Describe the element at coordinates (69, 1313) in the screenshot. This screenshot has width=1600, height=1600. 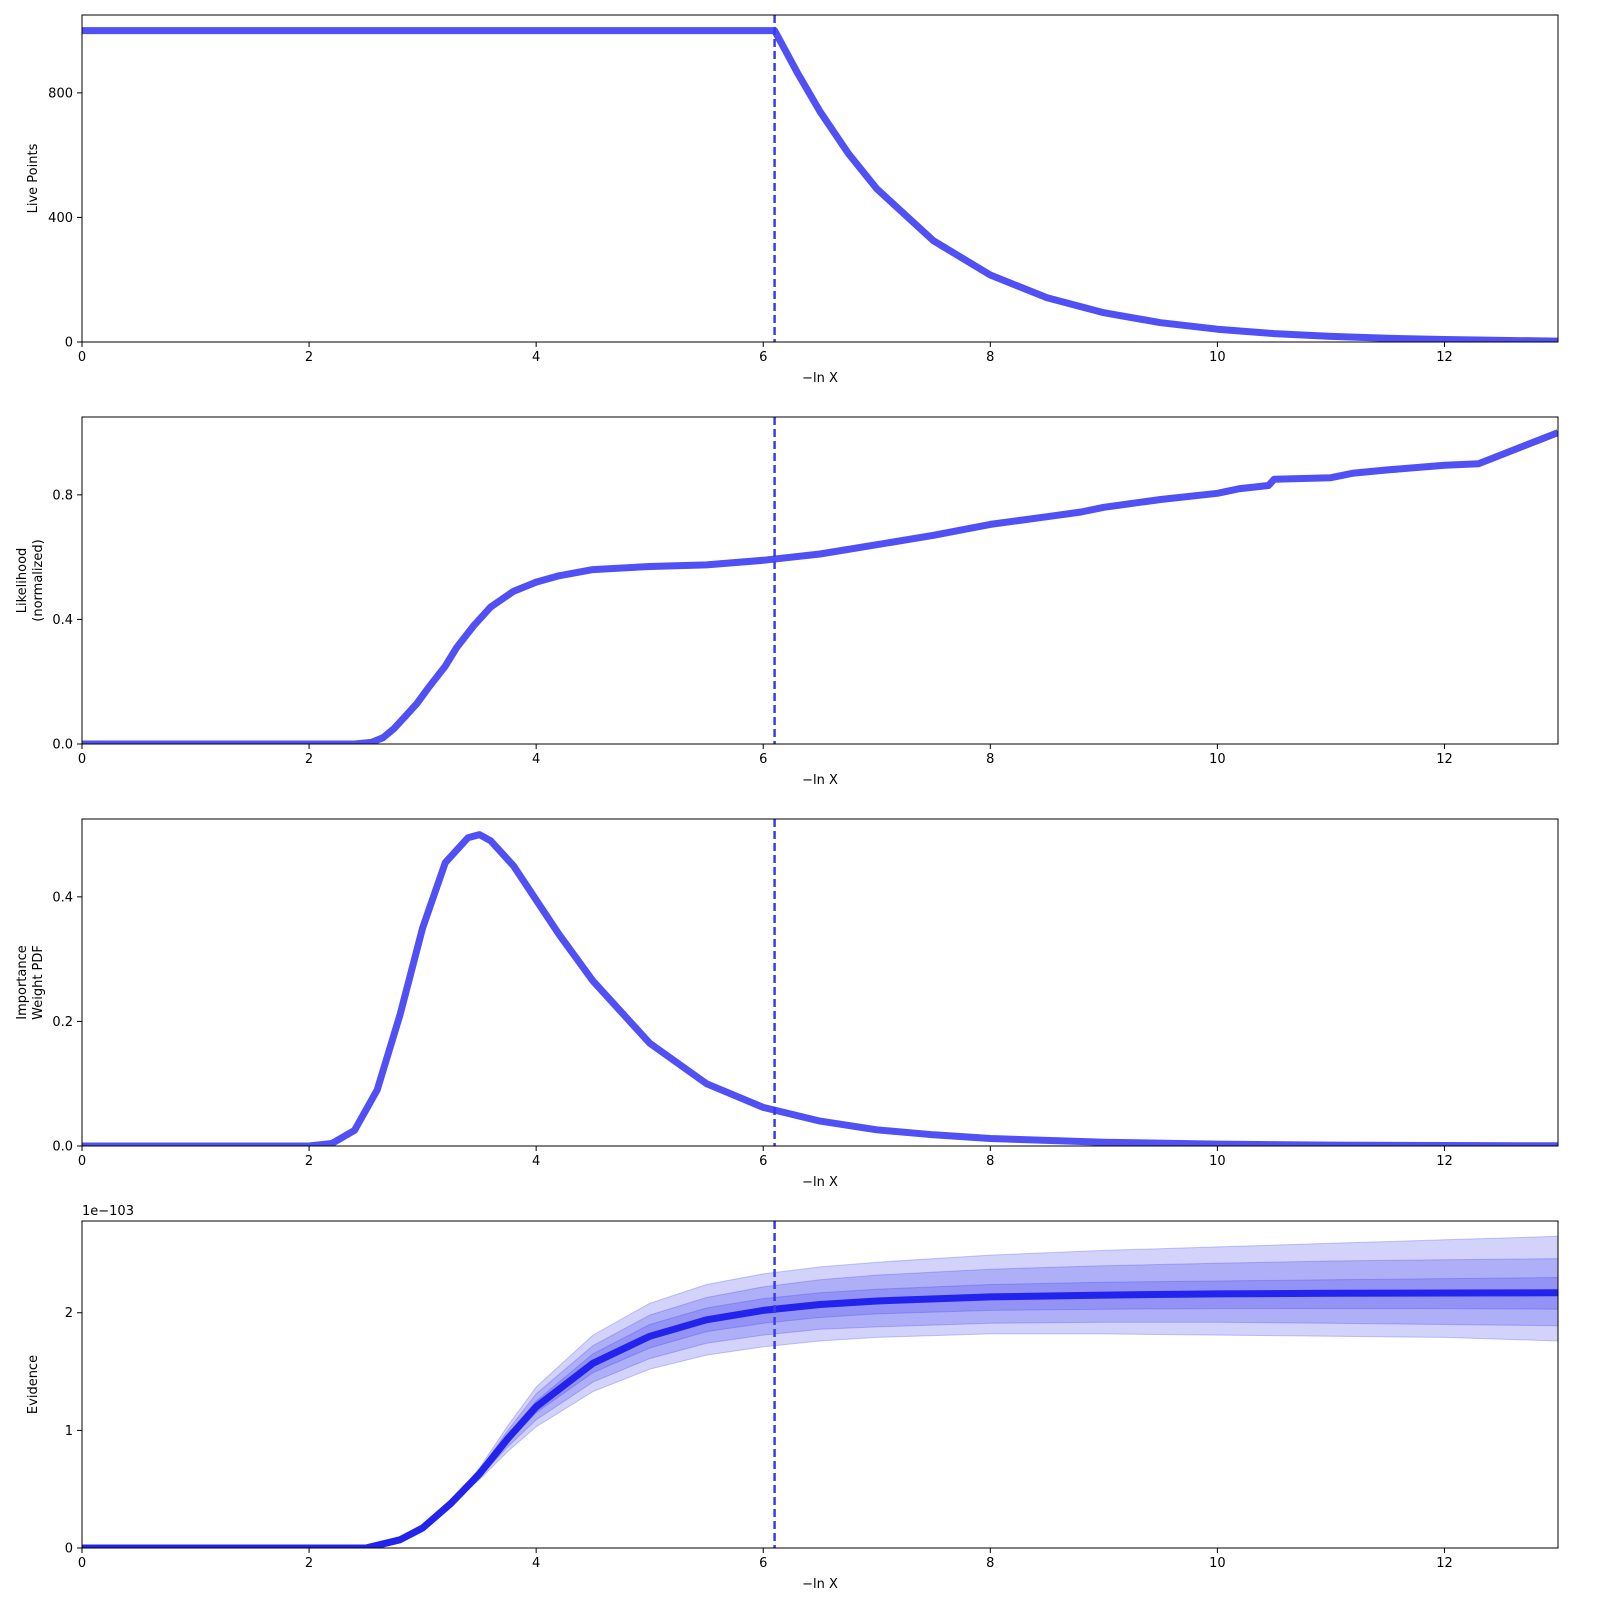
I see `y-tick-label: 2` at that location.